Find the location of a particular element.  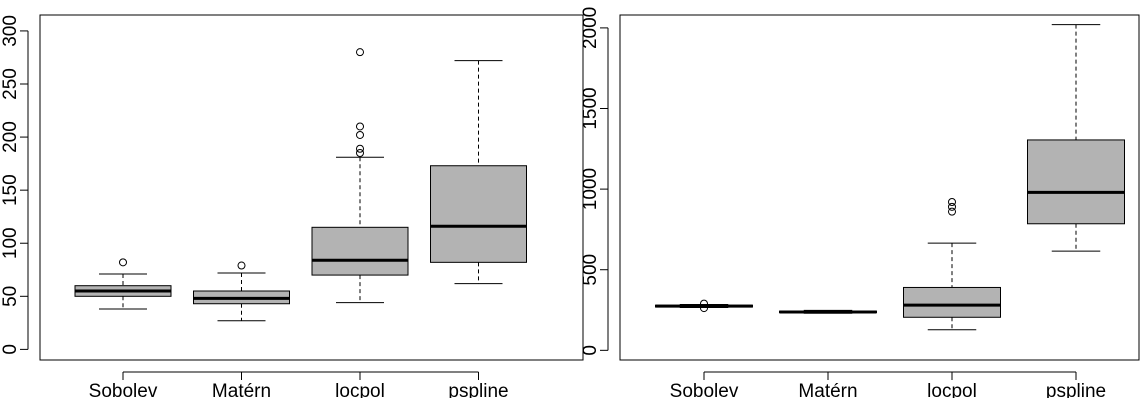

y-tick-label: 1000 is located at coordinates (590, 189).